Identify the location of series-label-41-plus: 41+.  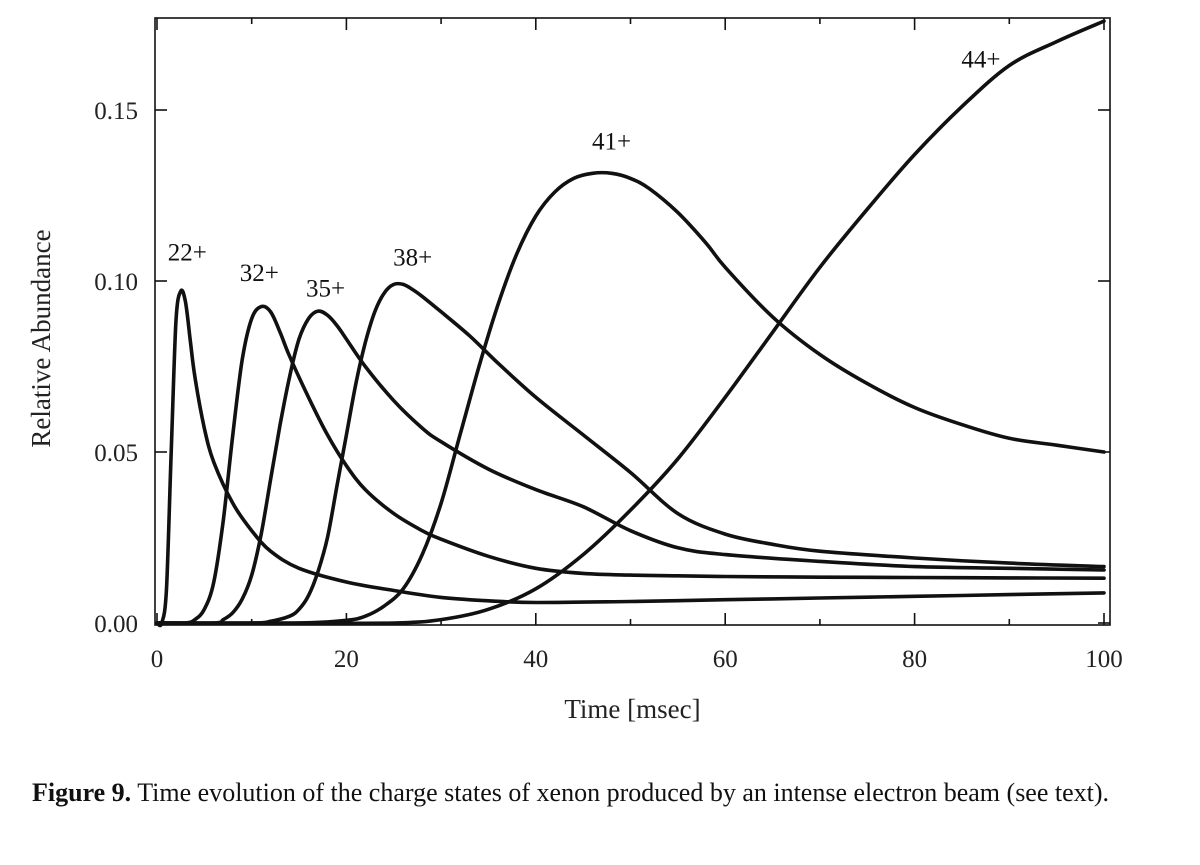
(611, 141).